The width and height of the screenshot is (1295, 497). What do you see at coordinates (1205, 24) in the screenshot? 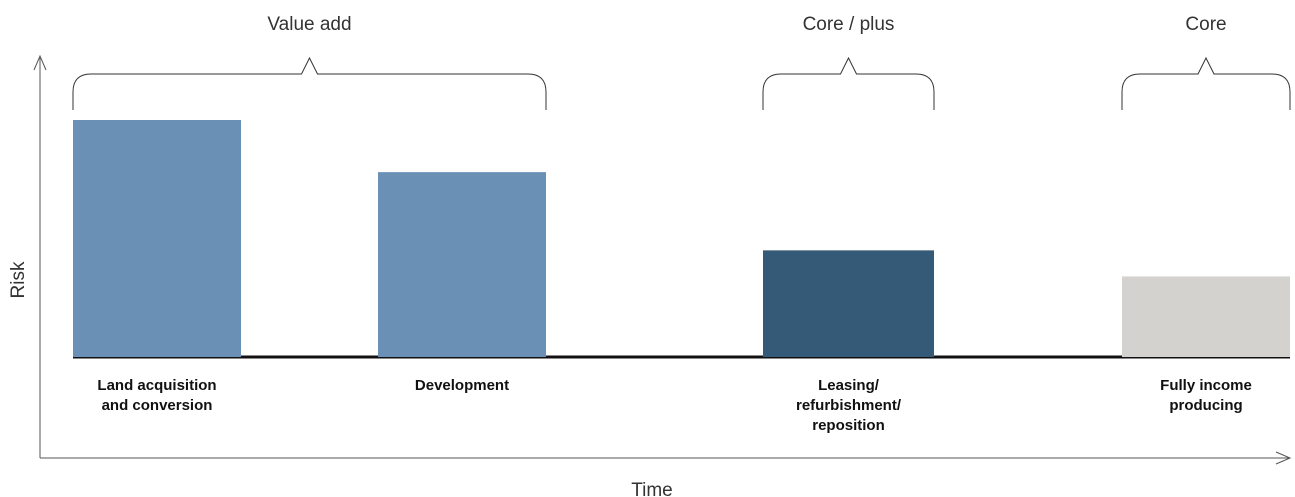
I see `group-label: Core` at bounding box center [1205, 24].